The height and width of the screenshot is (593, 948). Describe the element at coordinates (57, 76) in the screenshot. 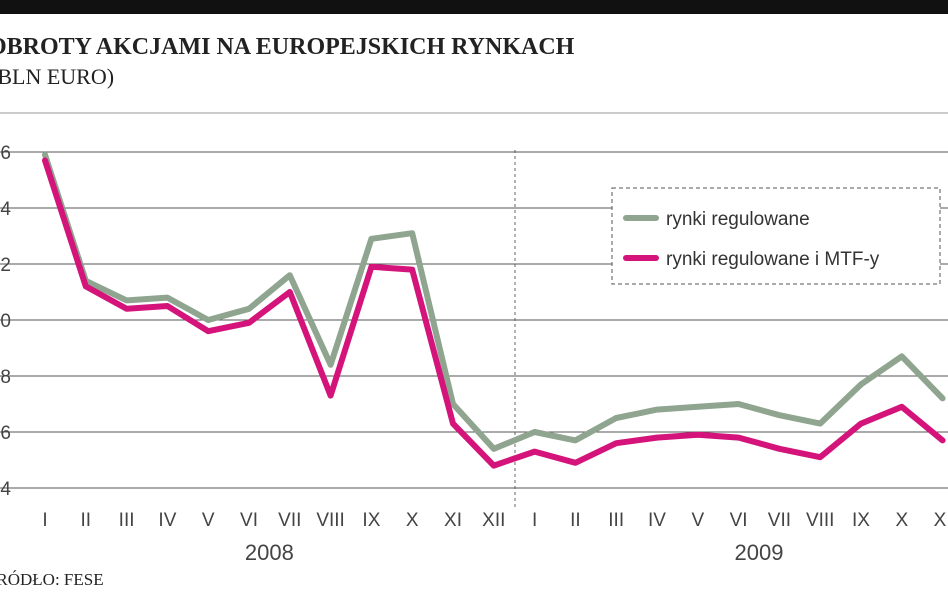

I see `chart-subtitle: (BLN EURO)` at that location.